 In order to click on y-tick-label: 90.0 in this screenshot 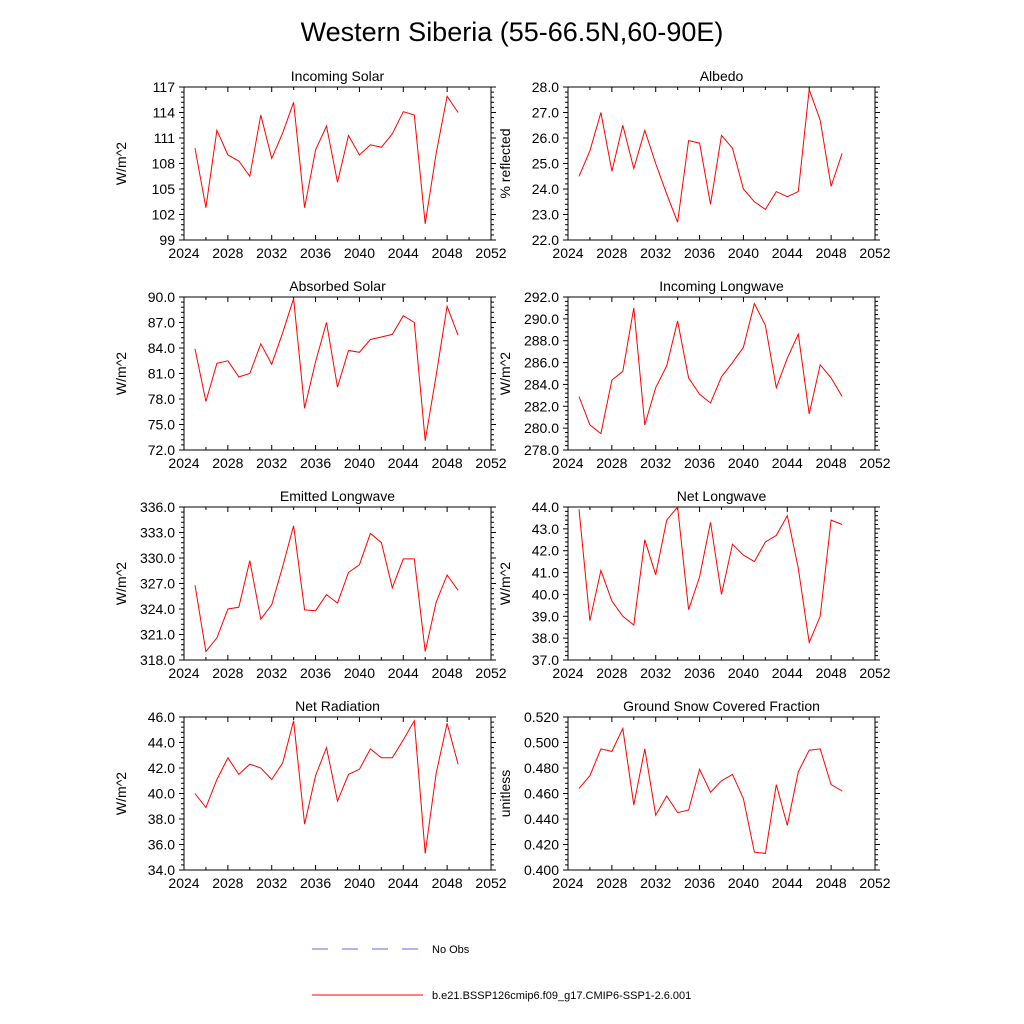, I will do `click(161, 297)`.